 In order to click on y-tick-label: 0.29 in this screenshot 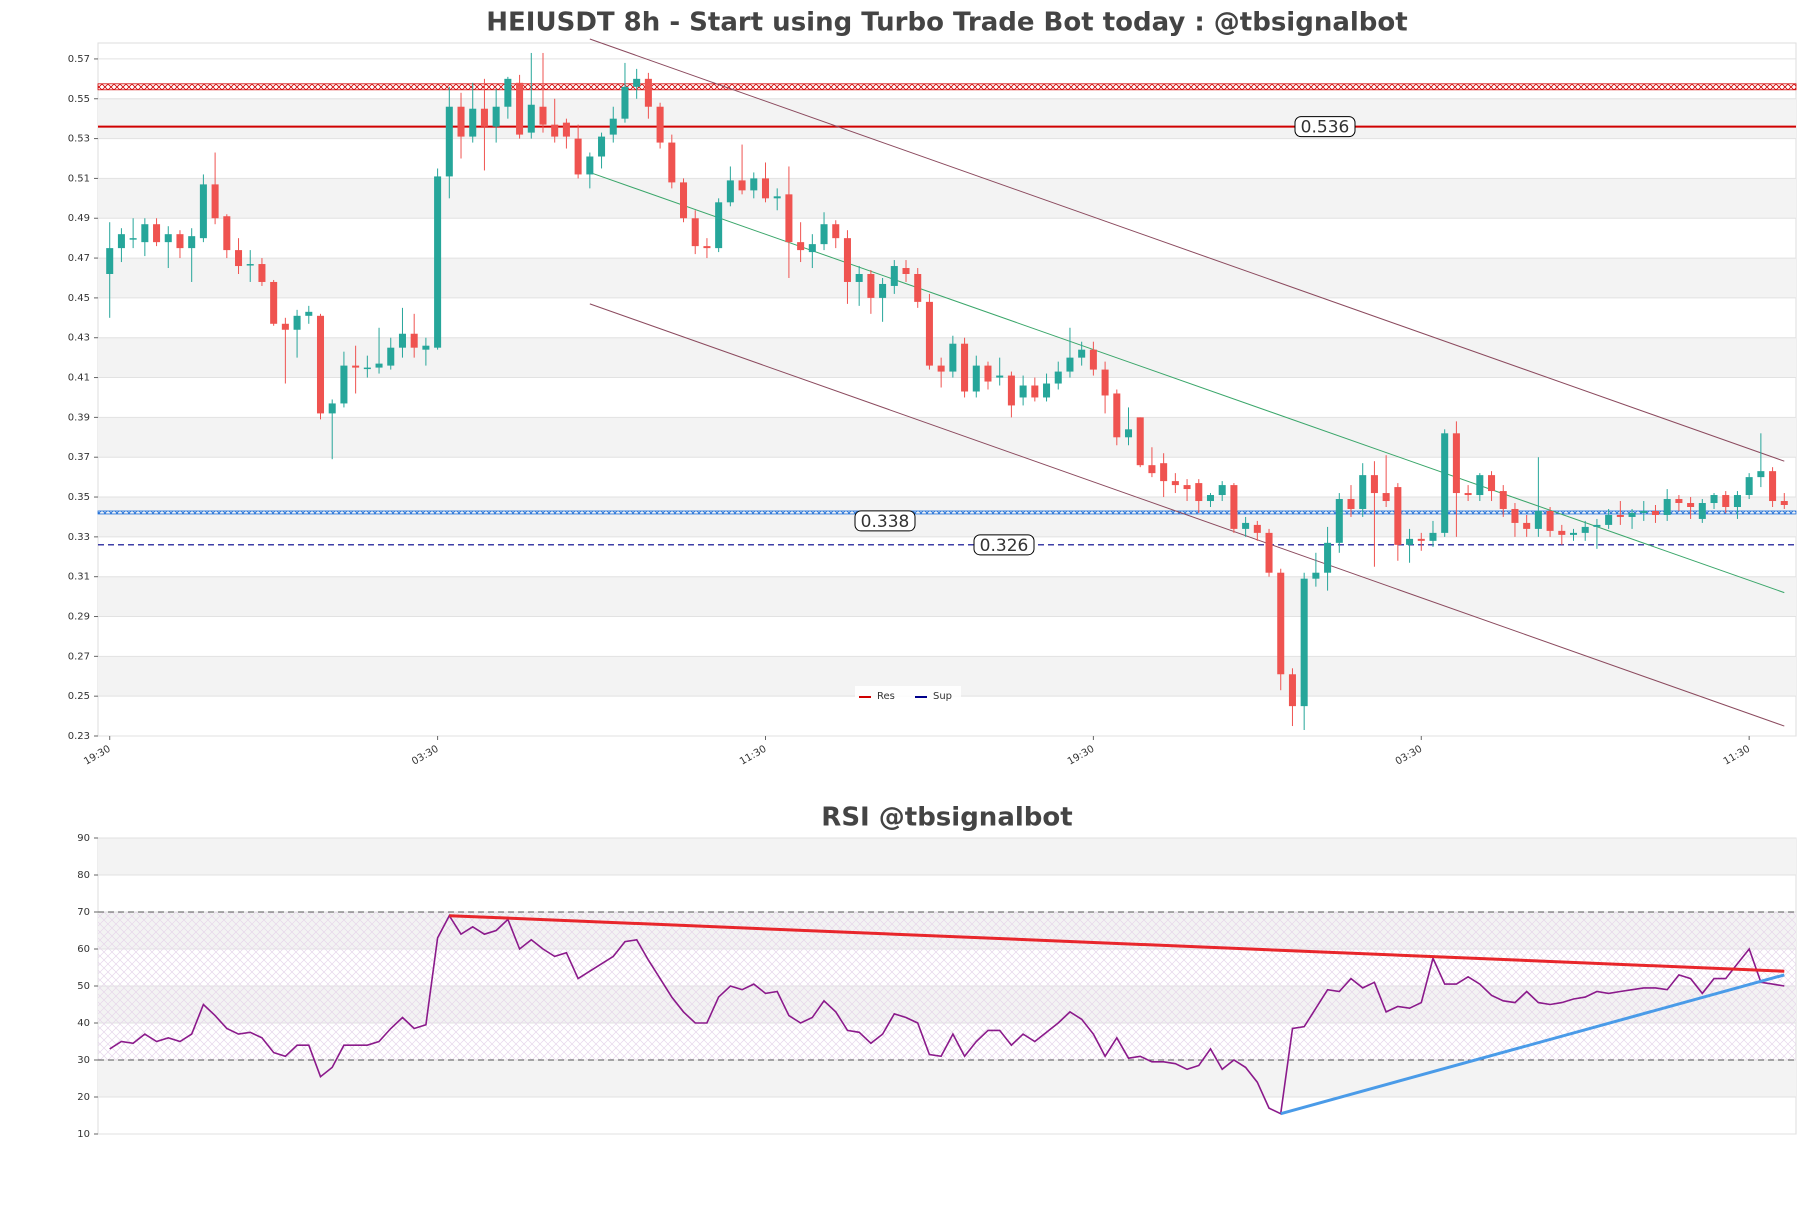, I will do `click(79, 617)`.